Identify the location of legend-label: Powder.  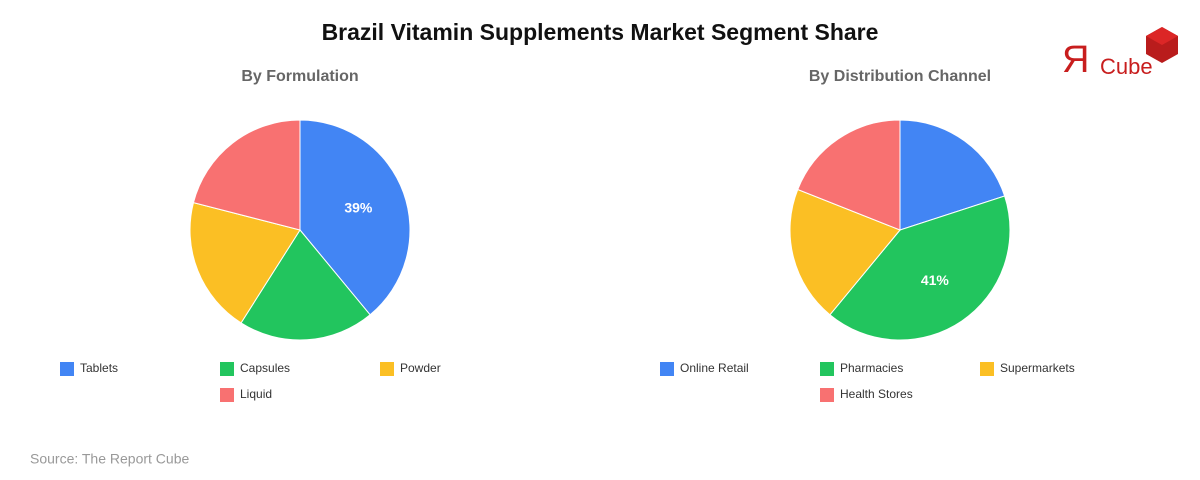
(420, 368).